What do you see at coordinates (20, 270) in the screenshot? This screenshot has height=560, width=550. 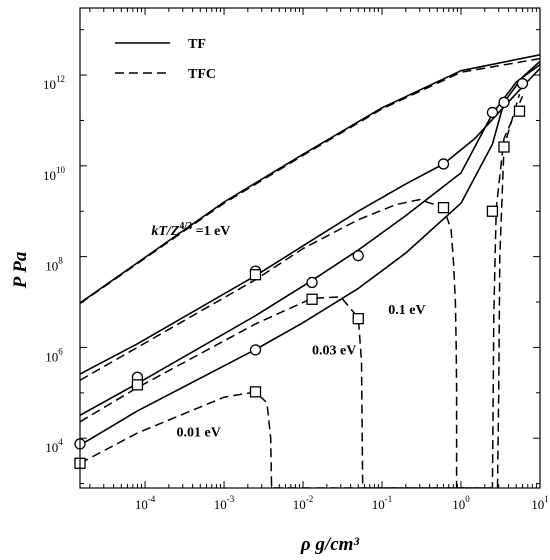 I see `y-axis-title: P Pa` at bounding box center [20, 270].